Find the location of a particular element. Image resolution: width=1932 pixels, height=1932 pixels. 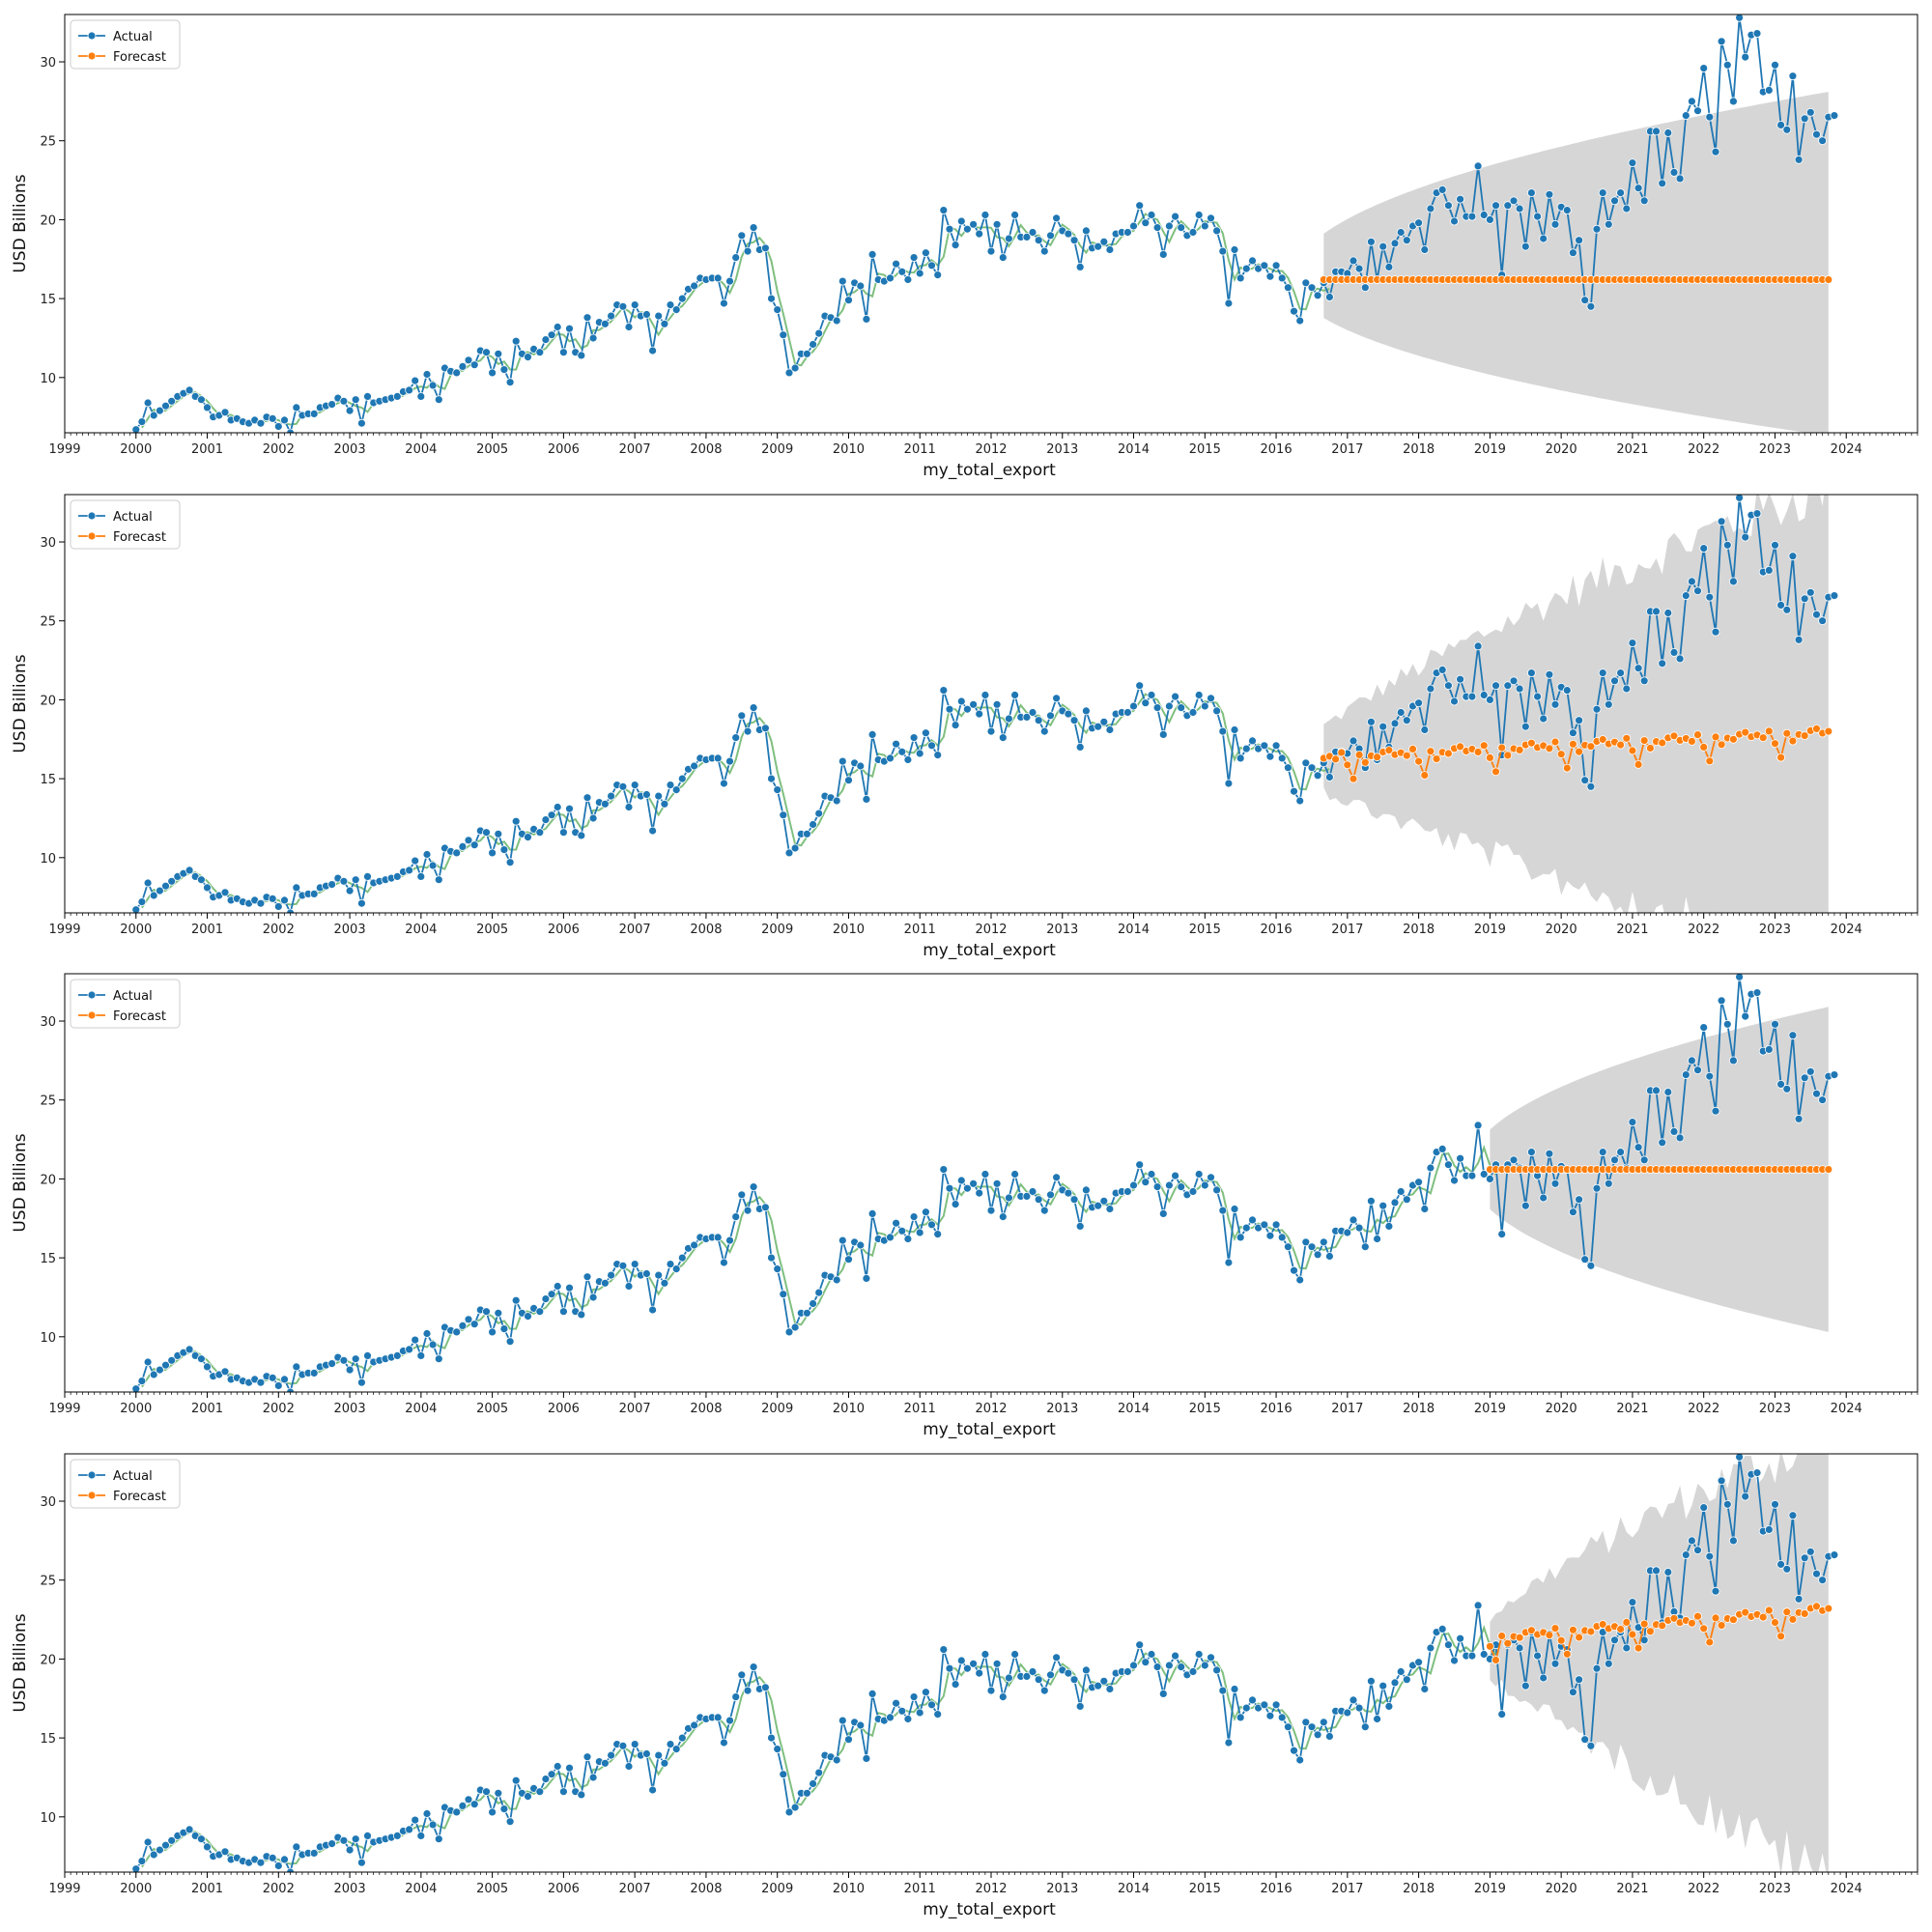

x-tick-label: 2019 is located at coordinates (1490, 449).